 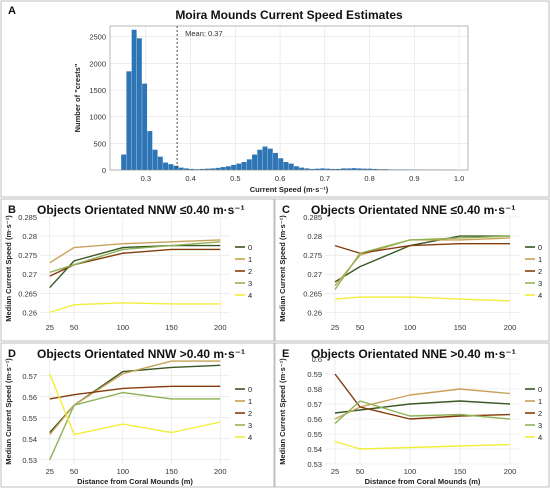 I want to click on panel-a-xtick-label: 0.3, so click(x=146, y=178).